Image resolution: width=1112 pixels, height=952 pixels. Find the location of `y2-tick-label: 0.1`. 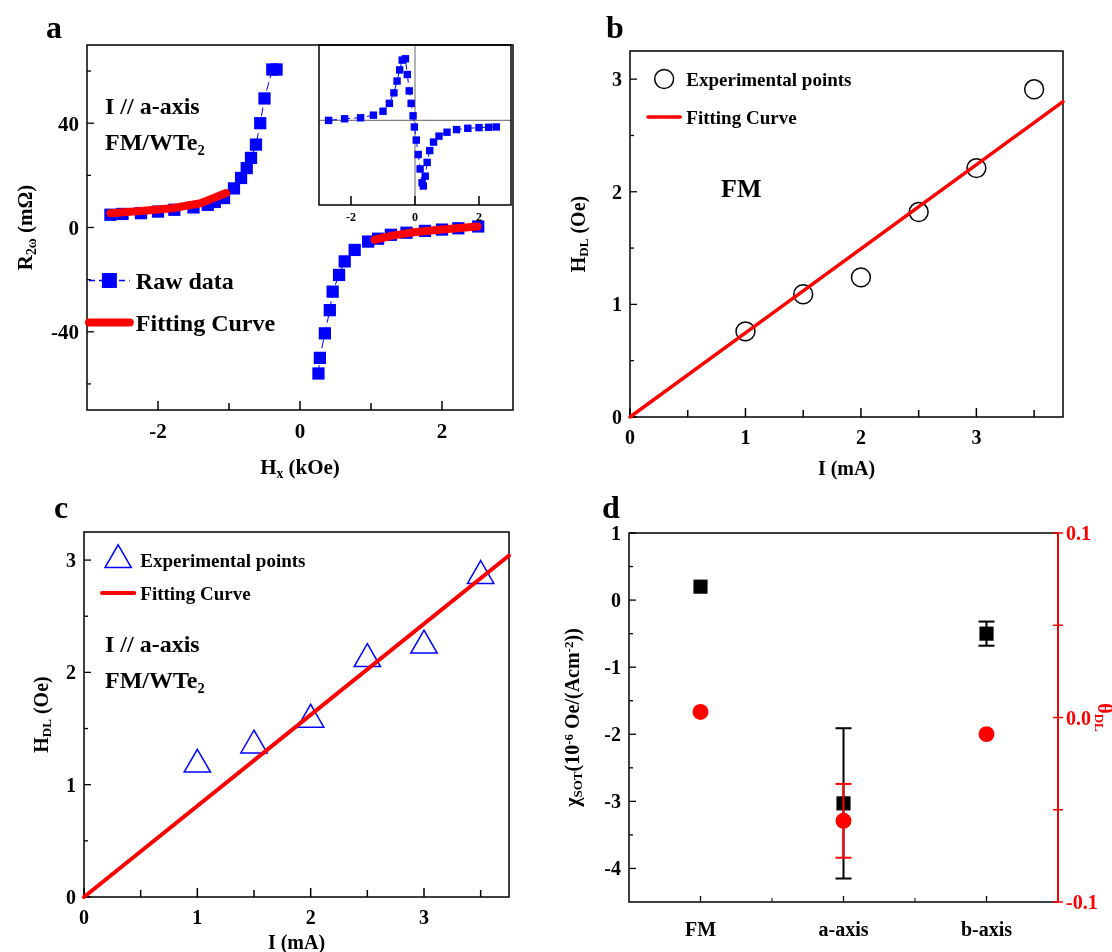

y2-tick-label: 0.1 is located at coordinates (1078, 533).